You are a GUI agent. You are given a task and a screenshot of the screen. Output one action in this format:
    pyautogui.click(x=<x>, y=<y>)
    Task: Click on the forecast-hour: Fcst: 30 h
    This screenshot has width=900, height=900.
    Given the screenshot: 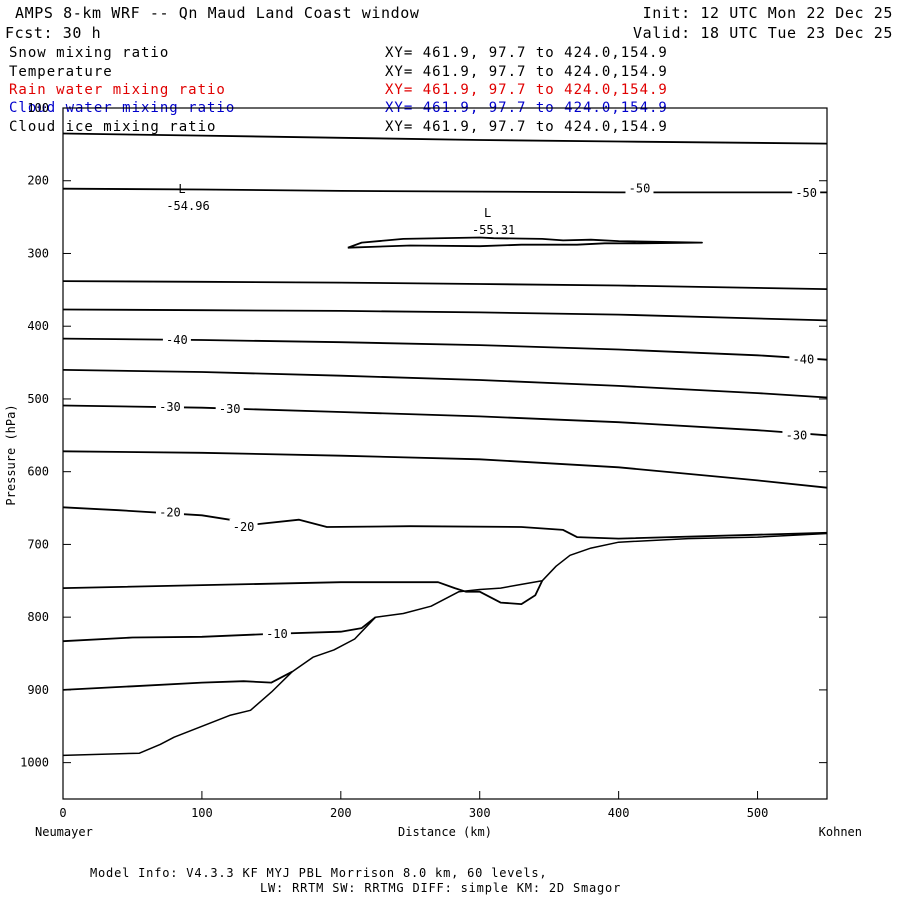 What is the action you would take?
    pyautogui.click(x=53, y=33)
    